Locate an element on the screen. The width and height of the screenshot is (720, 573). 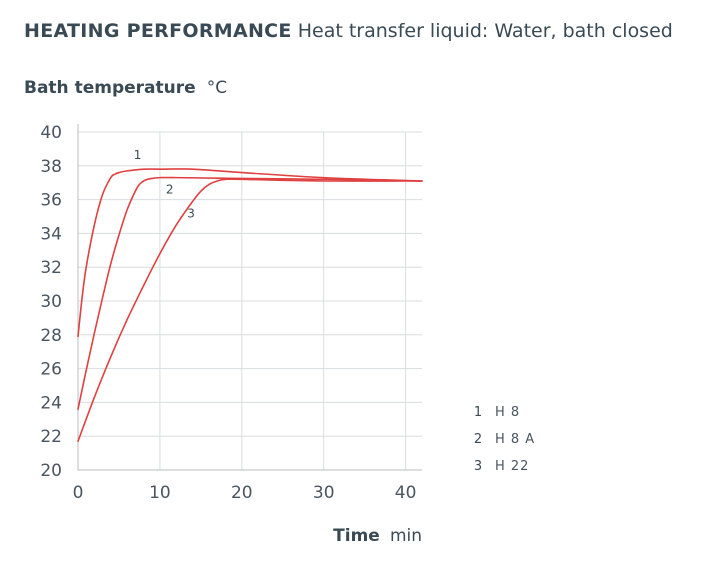
curve-label-3: 3 is located at coordinates (191, 214).